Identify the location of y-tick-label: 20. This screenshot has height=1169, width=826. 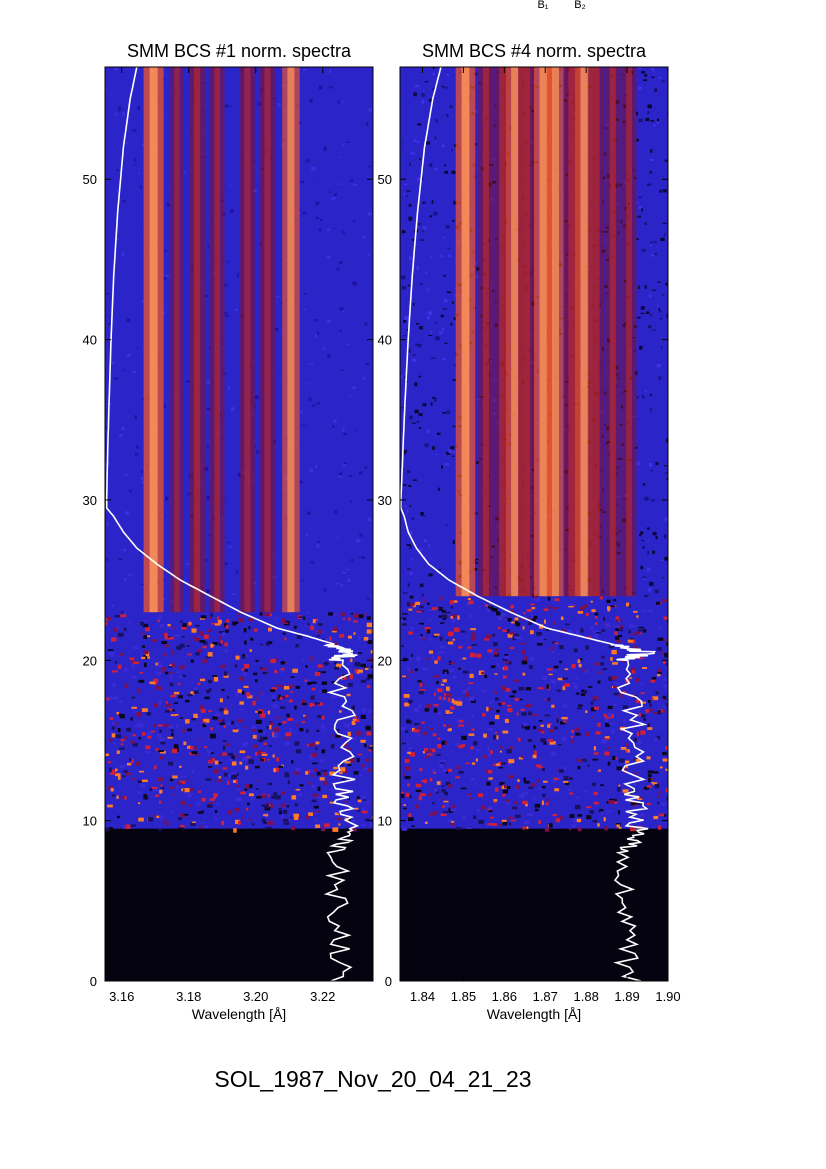
(385, 660).